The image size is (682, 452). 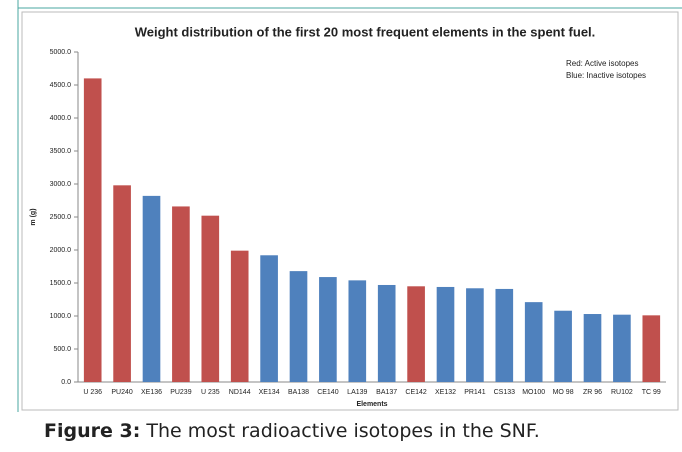 What do you see at coordinates (563, 392) in the screenshot?
I see `x-tick-label: MO 98` at bounding box center [563, 392].